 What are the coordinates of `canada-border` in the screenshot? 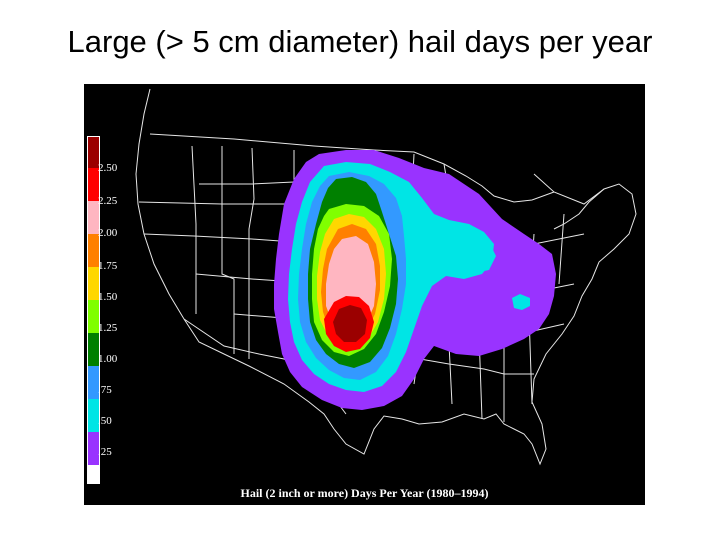 It's located at (352, 168).